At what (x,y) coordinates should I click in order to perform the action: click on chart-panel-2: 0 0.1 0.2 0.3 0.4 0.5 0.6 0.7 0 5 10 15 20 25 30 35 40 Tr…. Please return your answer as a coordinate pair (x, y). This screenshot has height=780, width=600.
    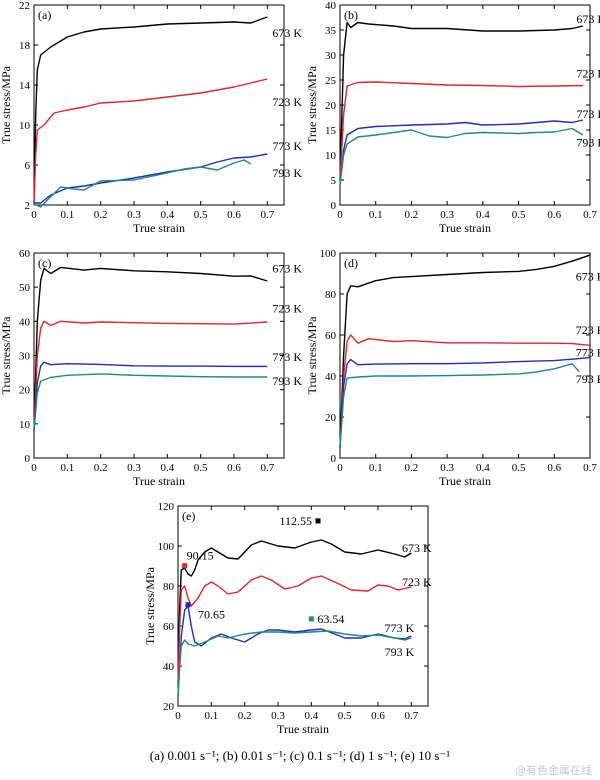
    Looking at the image, I should click on (452, 117).